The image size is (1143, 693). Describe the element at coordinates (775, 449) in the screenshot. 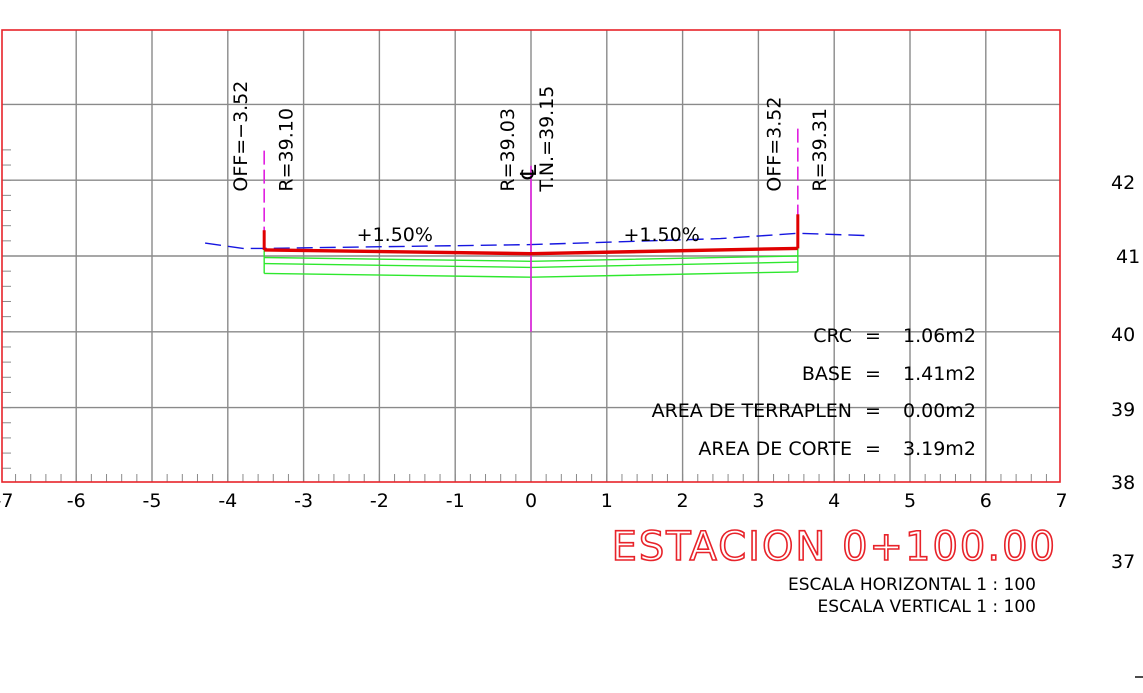

I see `area-label: AREA DE CORTE` at that location.